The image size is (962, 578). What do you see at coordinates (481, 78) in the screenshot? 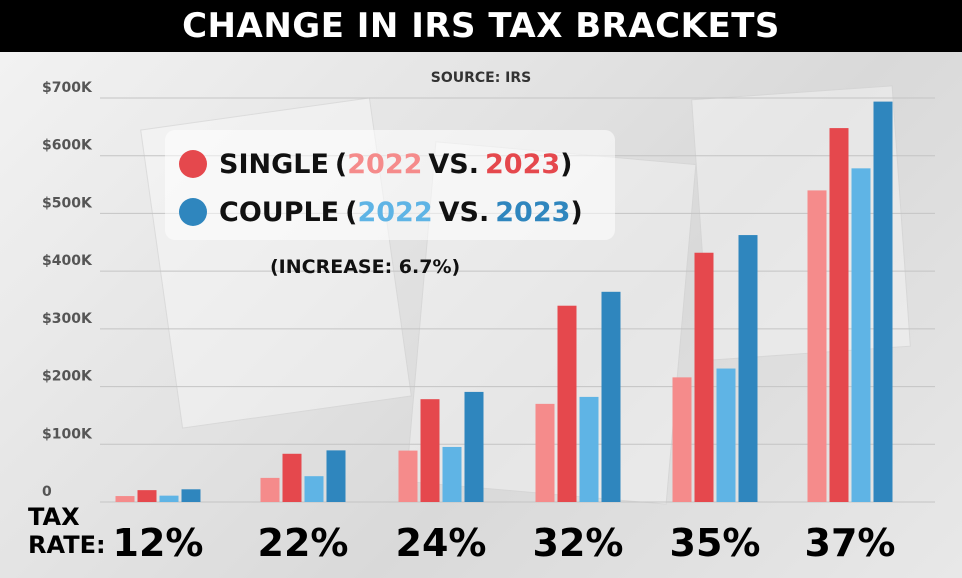
I see `chart-source: SOURCE: IRS` at bounding box center [481, 78].